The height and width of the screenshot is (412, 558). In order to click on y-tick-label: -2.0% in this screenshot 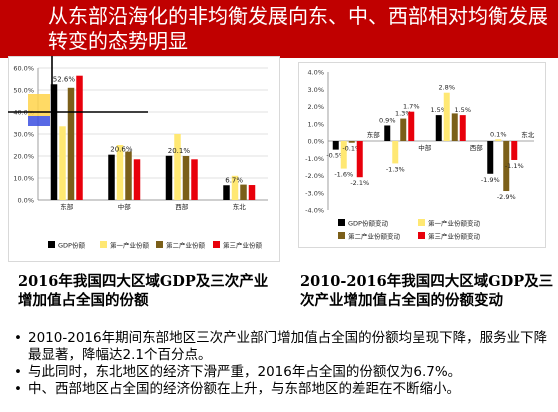, I will do `click(314, 176)`.